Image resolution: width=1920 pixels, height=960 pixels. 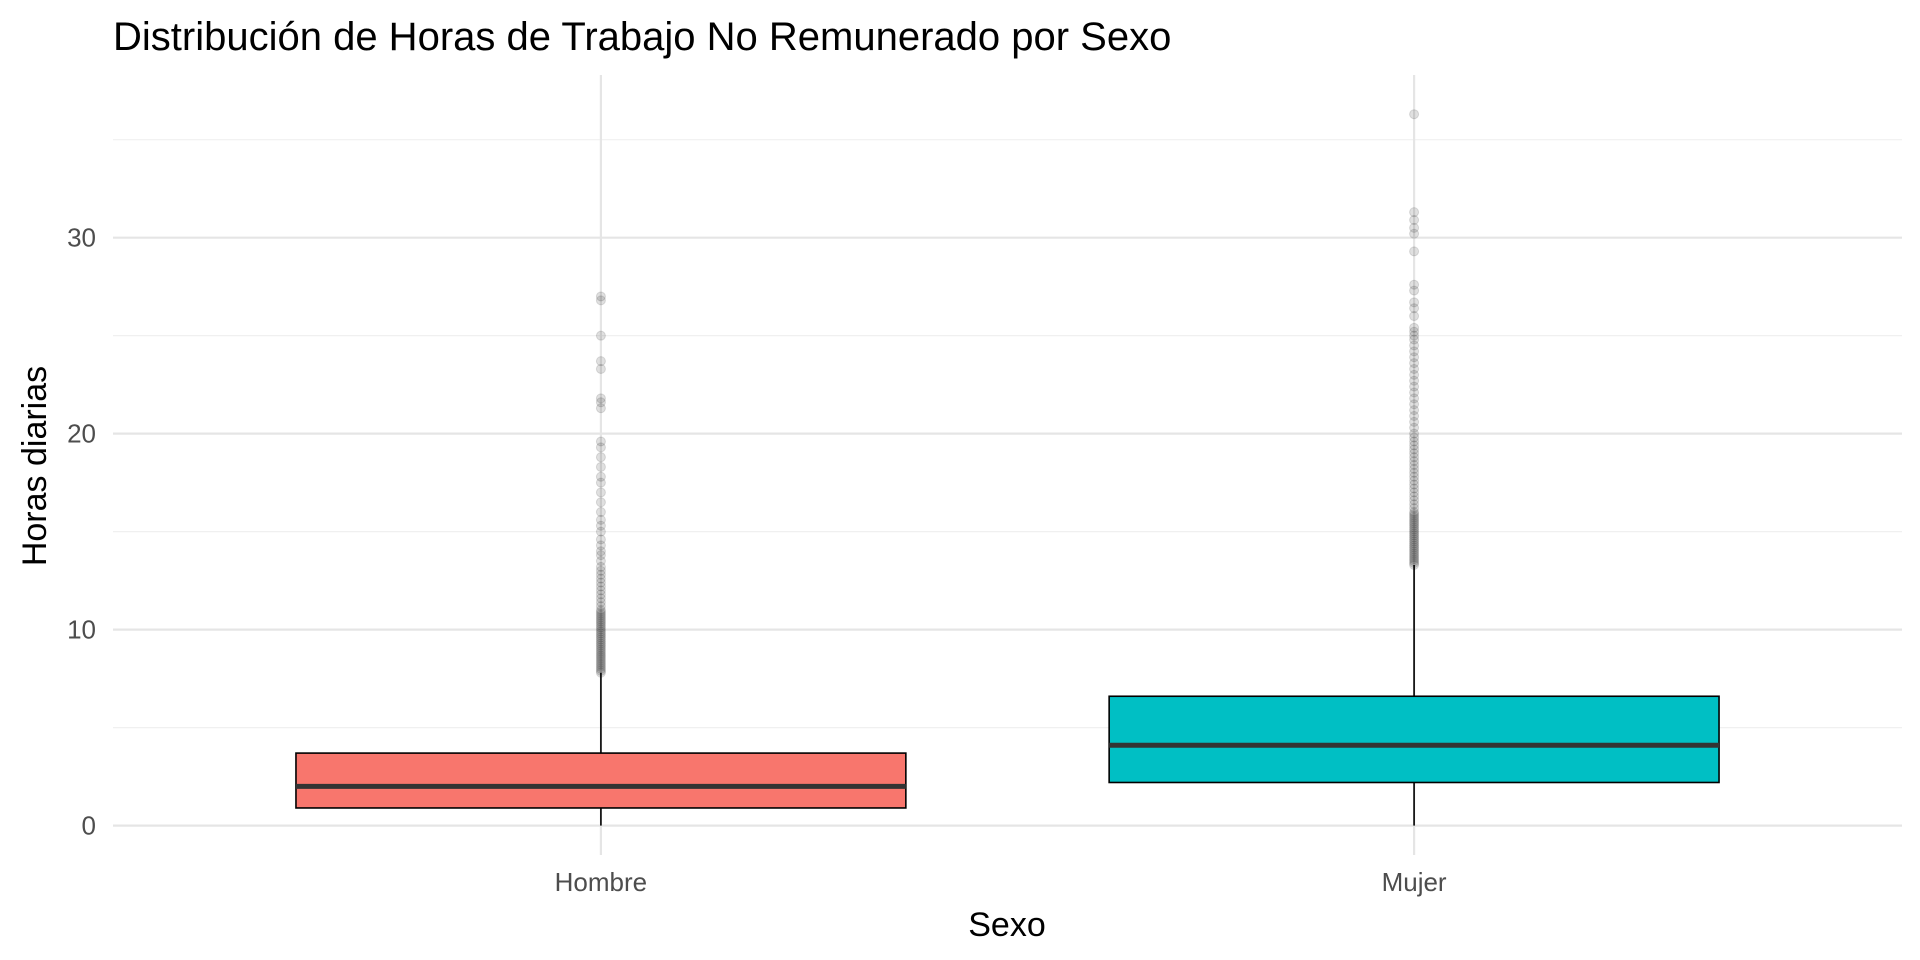 I want to click on x-axis-title: Sexo, so click(x=1007, y=925).